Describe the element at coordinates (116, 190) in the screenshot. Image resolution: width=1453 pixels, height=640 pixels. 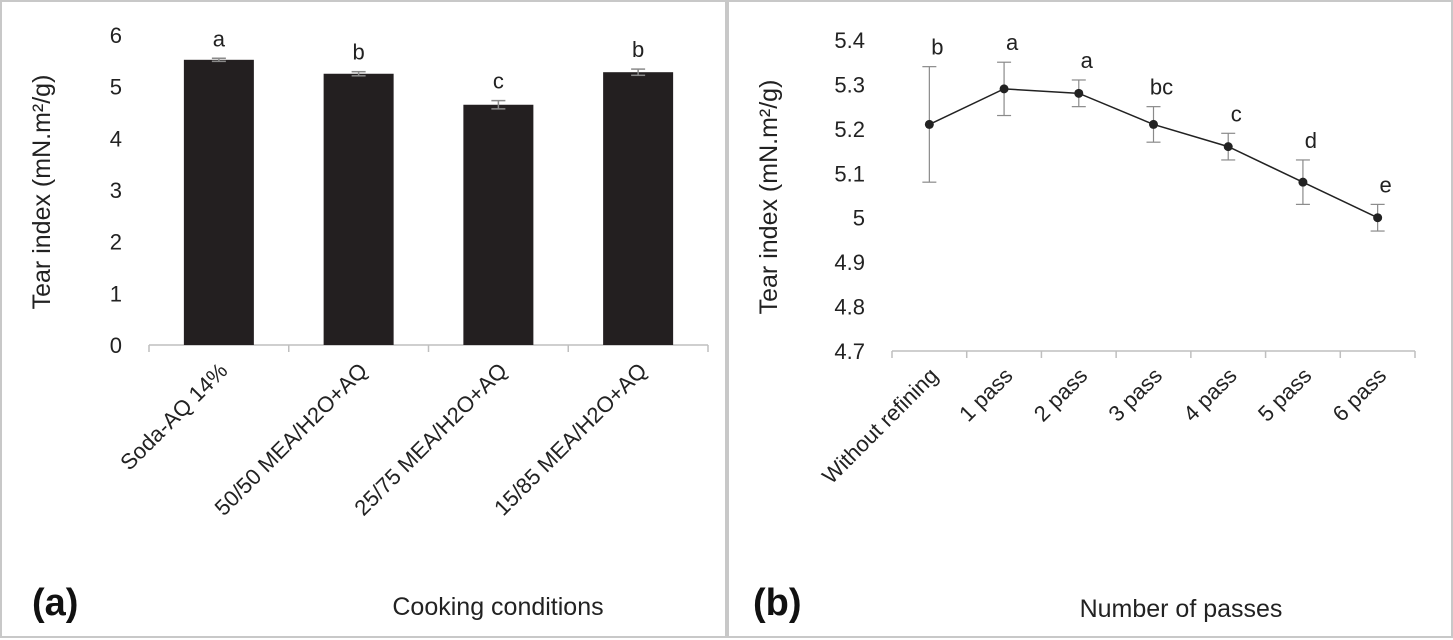
I see `y-tick-label: 3` at that location.